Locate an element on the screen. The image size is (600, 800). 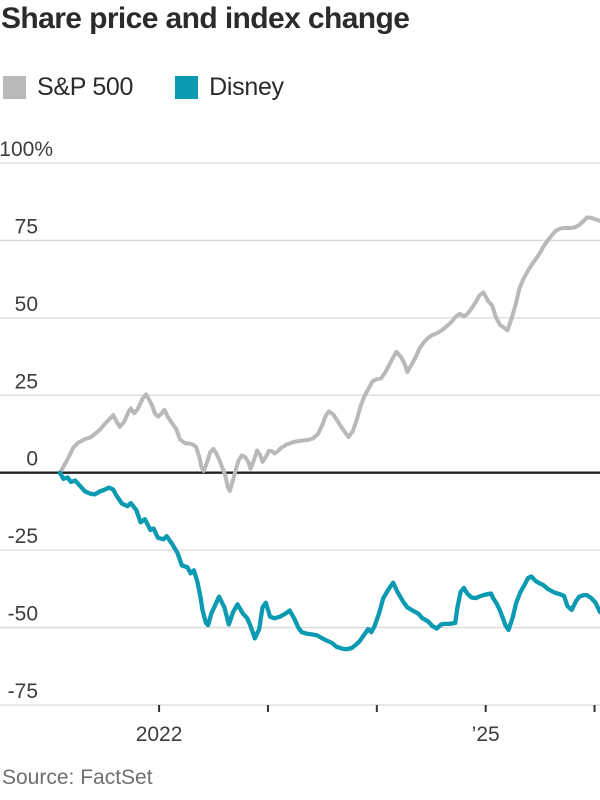
legend-label-disney: Disney is located at coordinates (246, 87).